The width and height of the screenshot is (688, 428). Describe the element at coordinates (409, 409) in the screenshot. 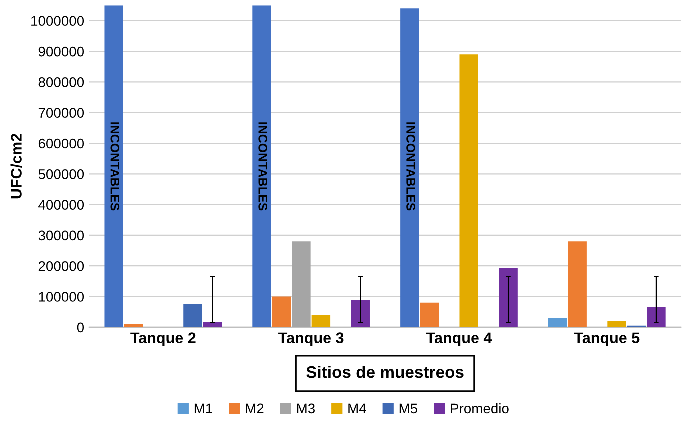

I see `legend-label: M5` at that location.